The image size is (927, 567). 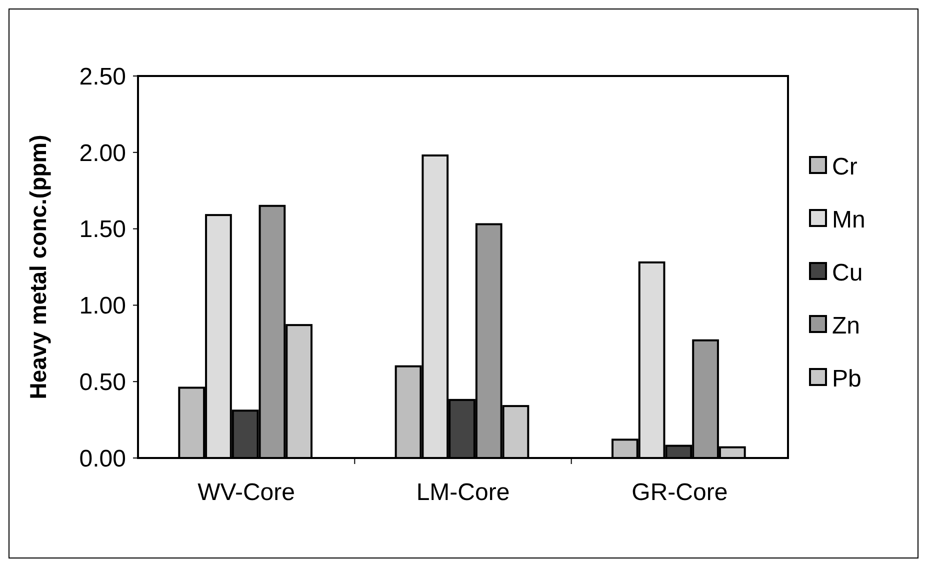 What do you see at coordinates (847, 378) in the screenshot?
I see `legend-label: Pb` at bounding box center [847, 378].